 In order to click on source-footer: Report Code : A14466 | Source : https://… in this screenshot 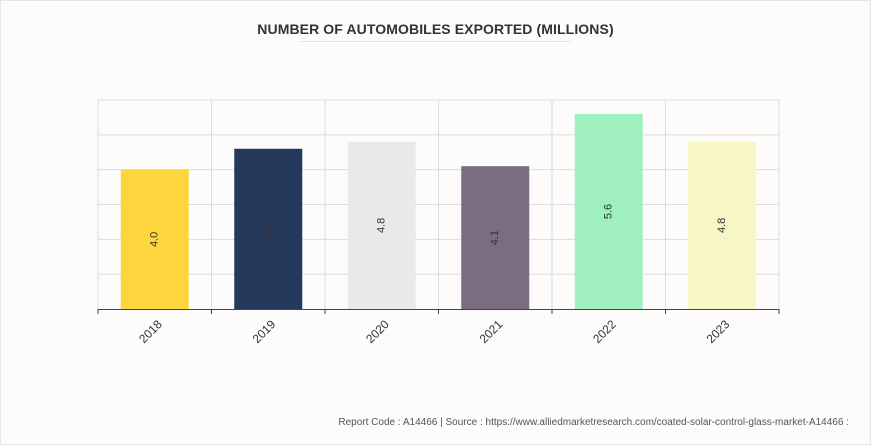, I will do `click(593, 422)`.